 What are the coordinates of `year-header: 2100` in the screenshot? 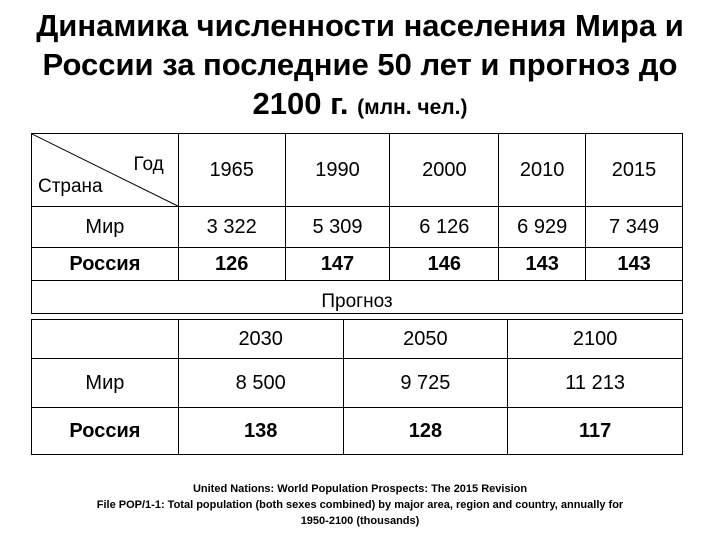 It's located at (595, 339).